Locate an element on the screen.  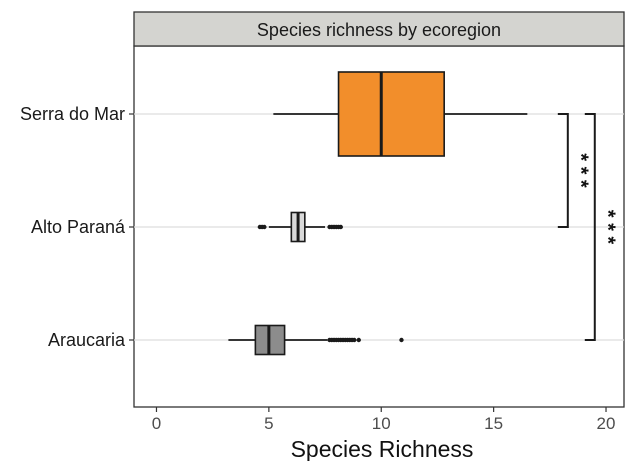
x-tick-label: 0 is located at coordinates (156, 423).